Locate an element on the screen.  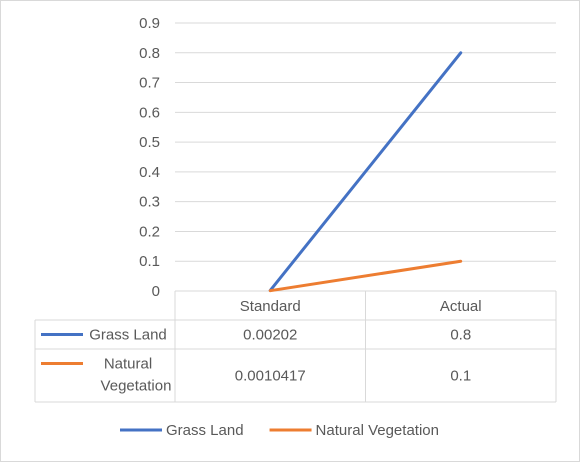
y-tick-label: 0.1 is located at coordinates (149, 261).